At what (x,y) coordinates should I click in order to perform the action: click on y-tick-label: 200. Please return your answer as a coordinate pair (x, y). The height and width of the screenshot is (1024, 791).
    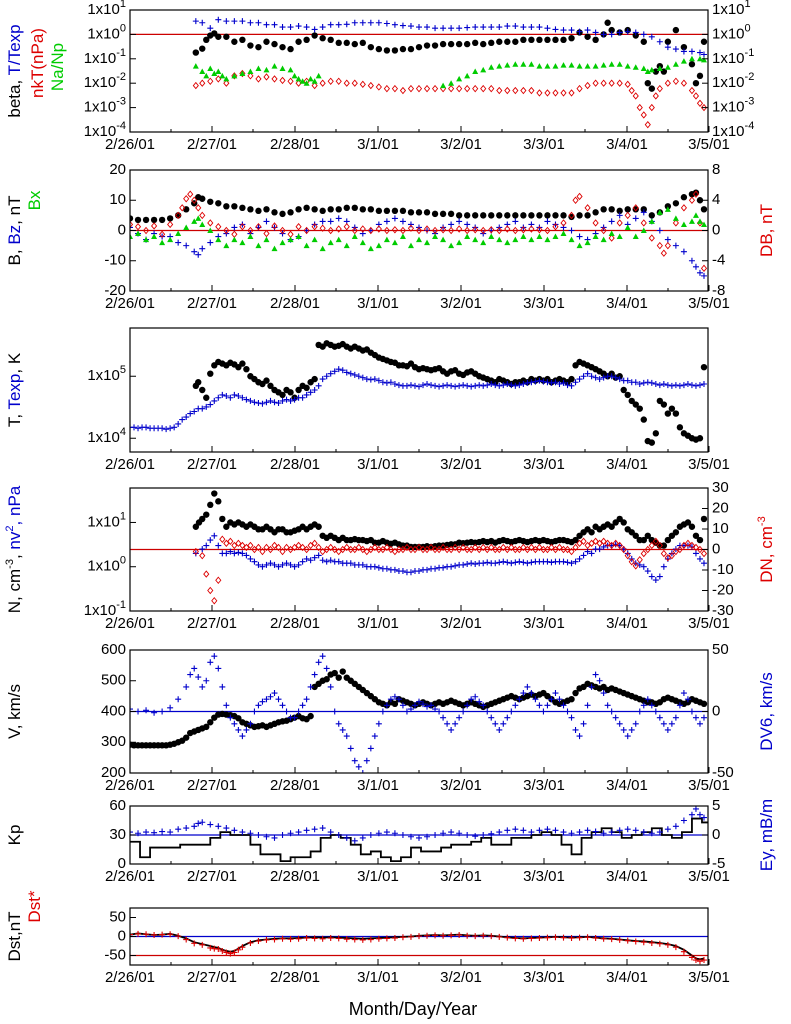
    Looking at the image, I should click on (113, 772).